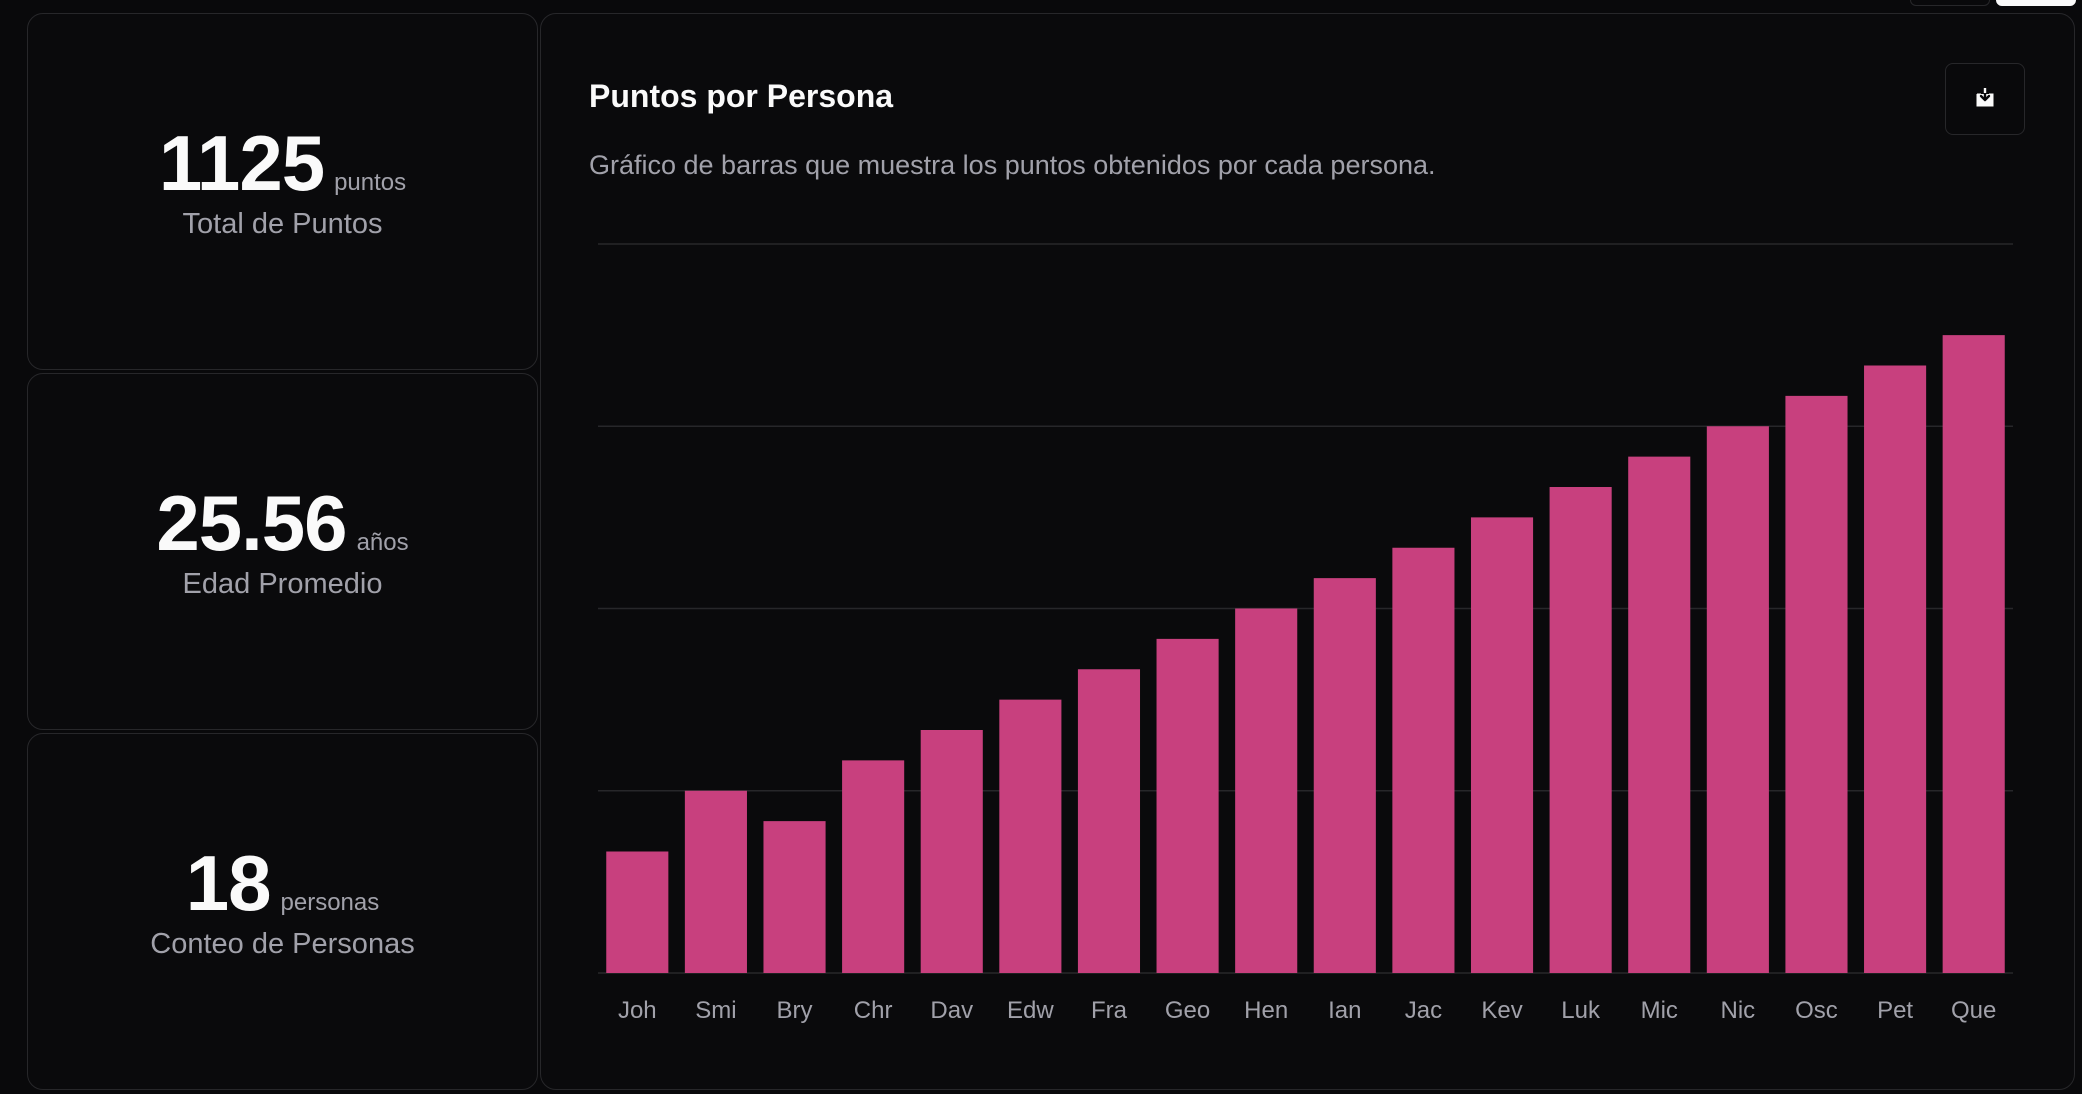 The width and height of the screenshot is (2082, 1094). What do you see at coordinates (370, 182) in the screenshot?
I see `stat-unit: puntos` at bounding box center [370, 182].